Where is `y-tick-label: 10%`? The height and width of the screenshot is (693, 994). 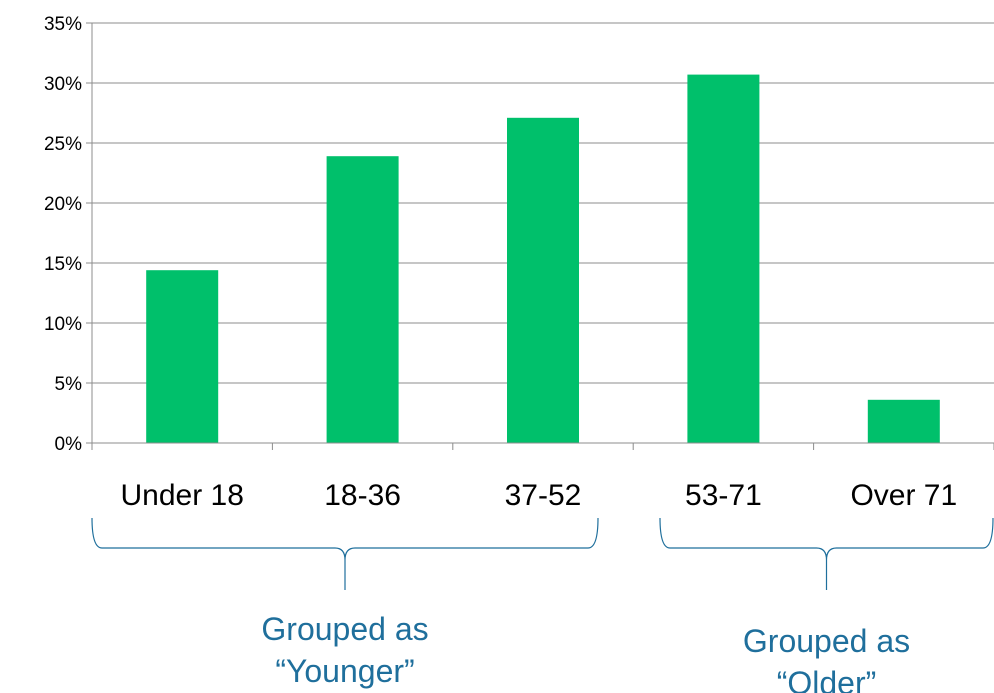
y-tick-label: 10% is located at coordinates (63, 324).